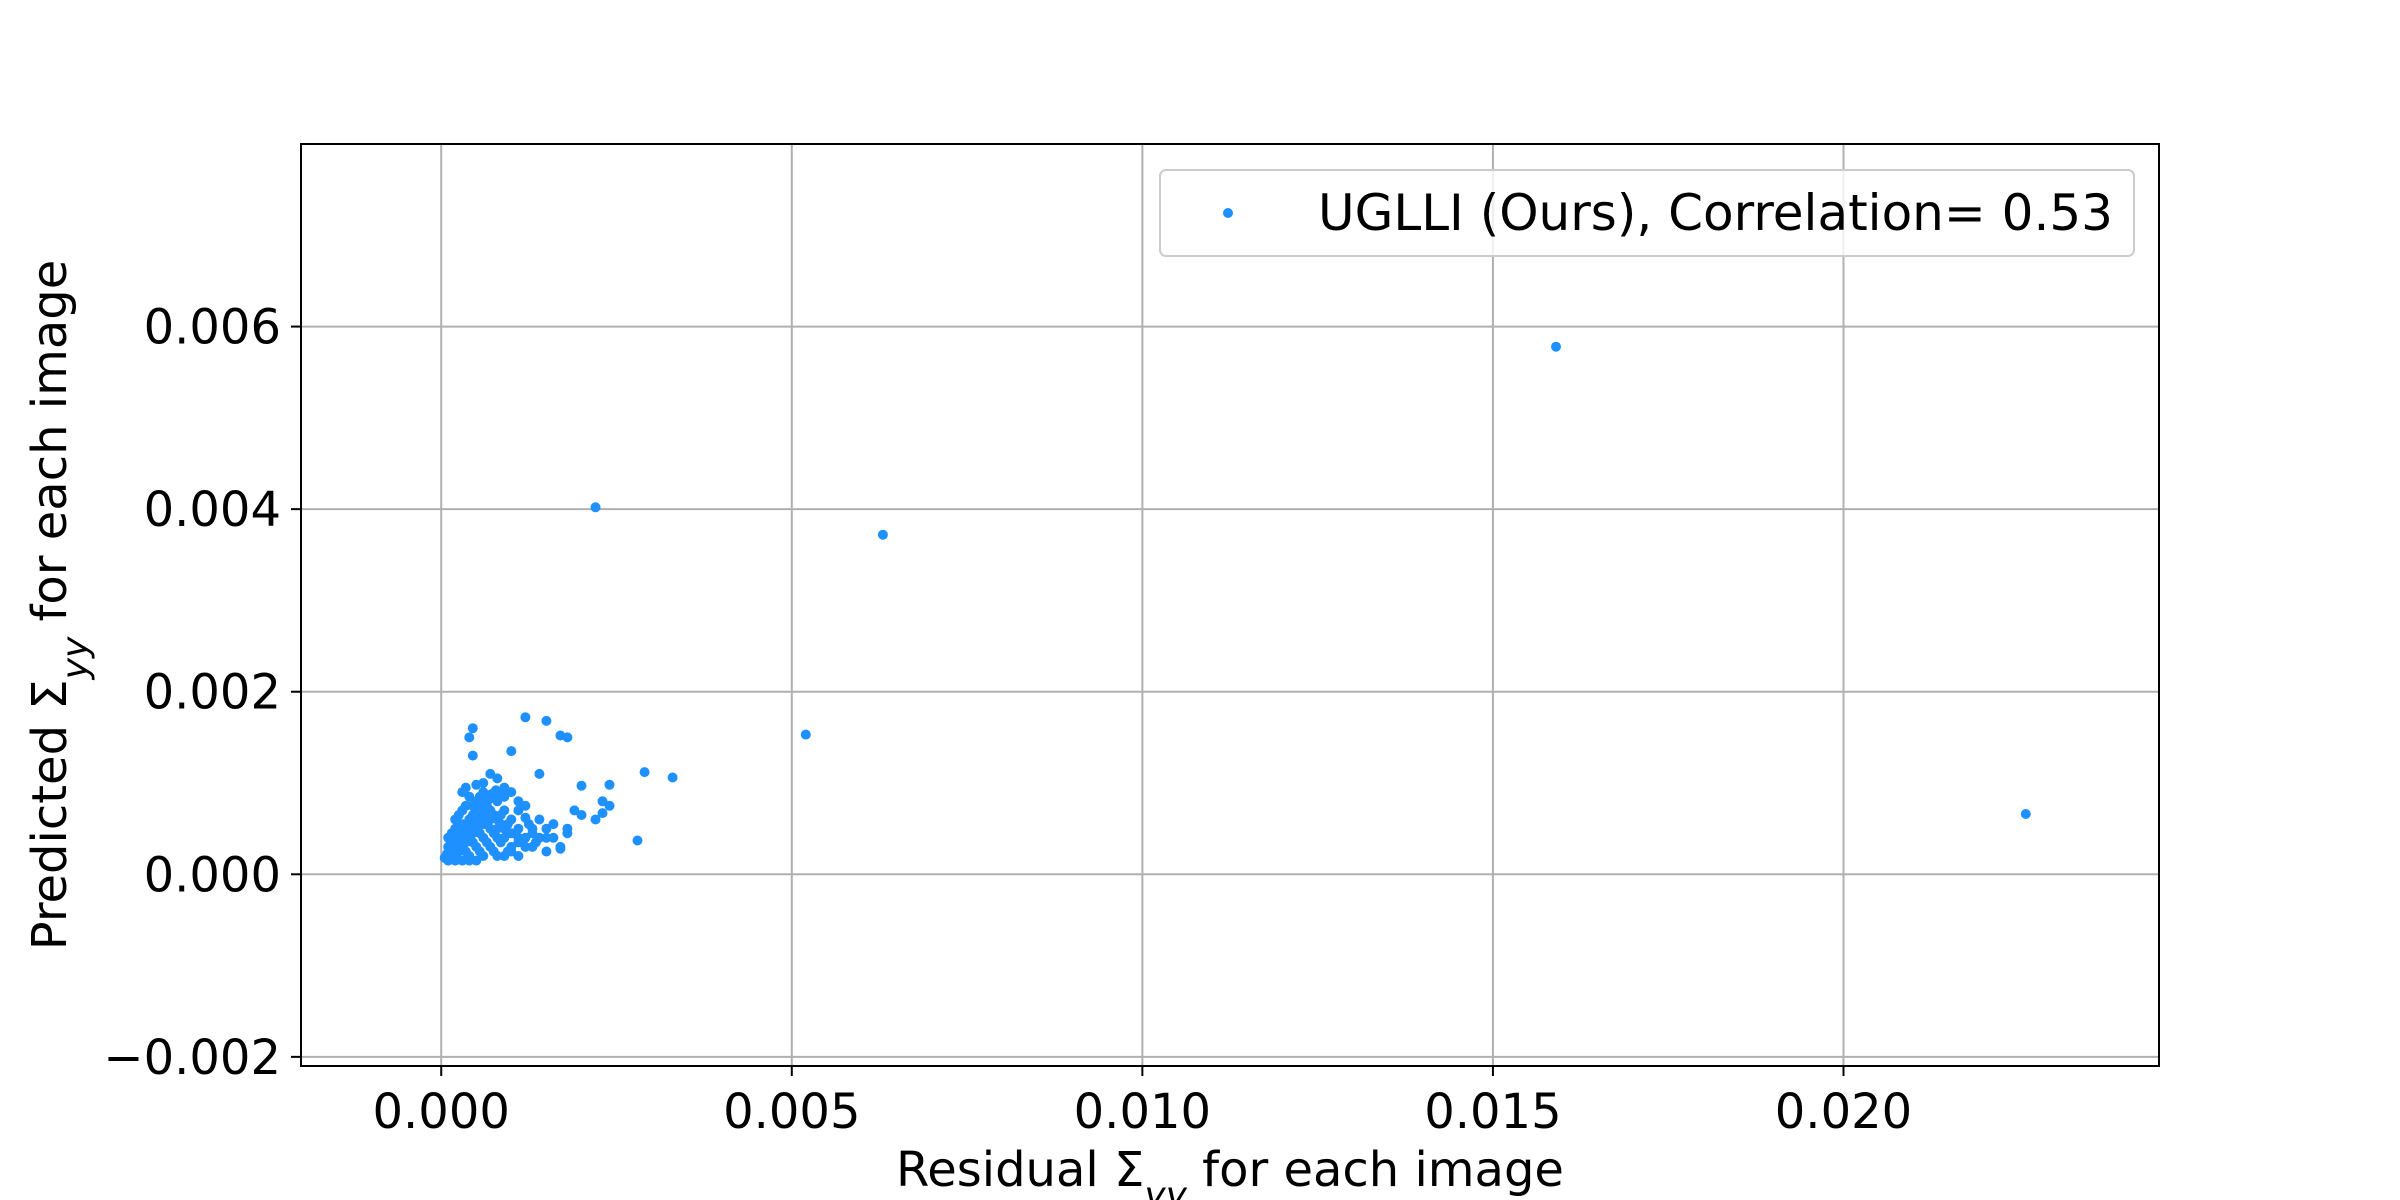 Image resolution: width=2400 pixels, height=1200 pixels. I want to click on y-tick-label: 0.000, so click(212, 875).